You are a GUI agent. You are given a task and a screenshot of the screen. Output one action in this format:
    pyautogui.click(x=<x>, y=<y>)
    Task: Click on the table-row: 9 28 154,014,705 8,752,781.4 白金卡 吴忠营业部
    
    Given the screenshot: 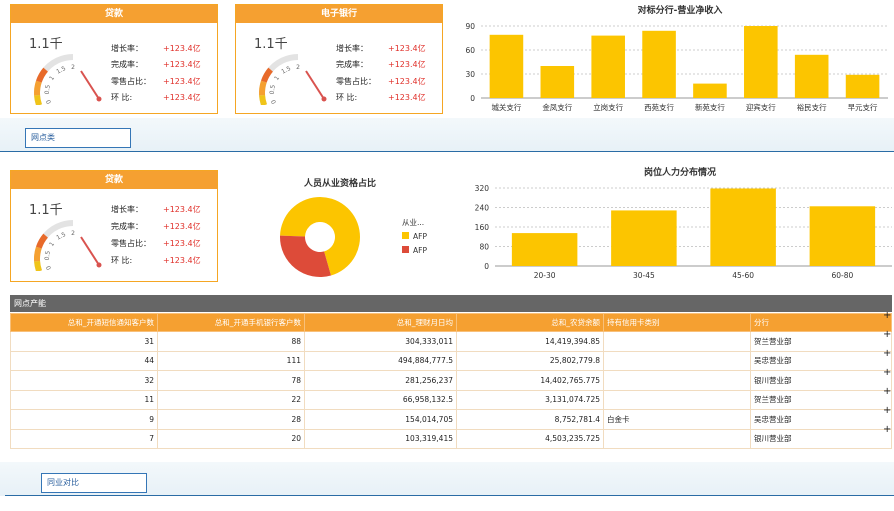 What is the action you would take?
    pyautogui.click(x=451, y=419)
    